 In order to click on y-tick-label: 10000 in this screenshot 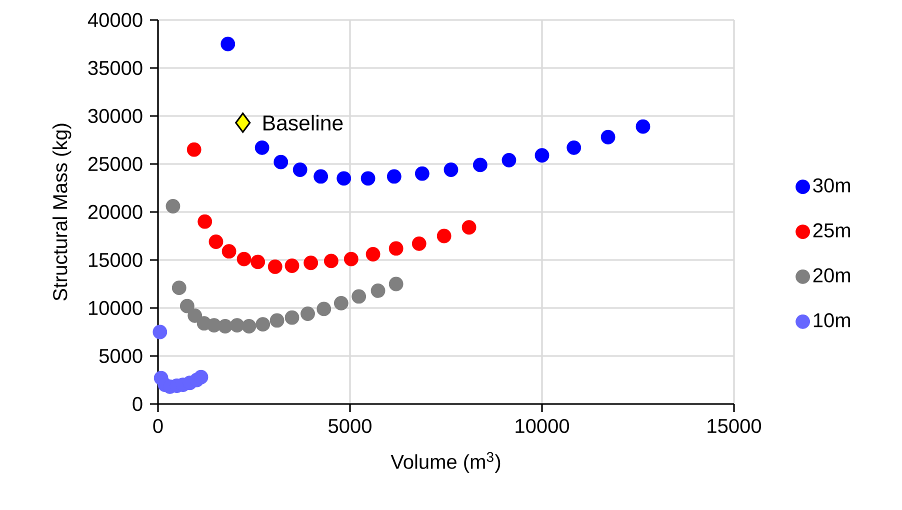, I will do `click(115, 308)`.